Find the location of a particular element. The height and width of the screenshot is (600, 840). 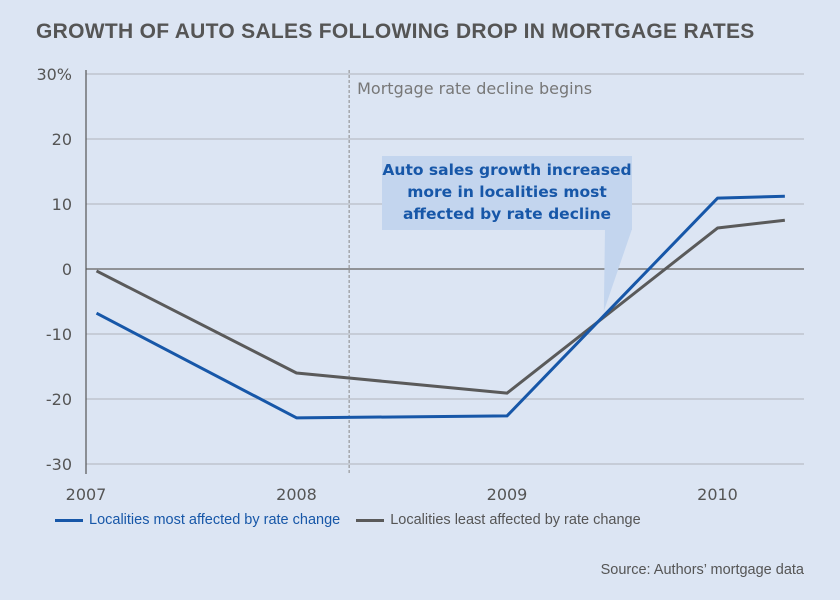

callout-pointer is located at coordinates (617, 270).